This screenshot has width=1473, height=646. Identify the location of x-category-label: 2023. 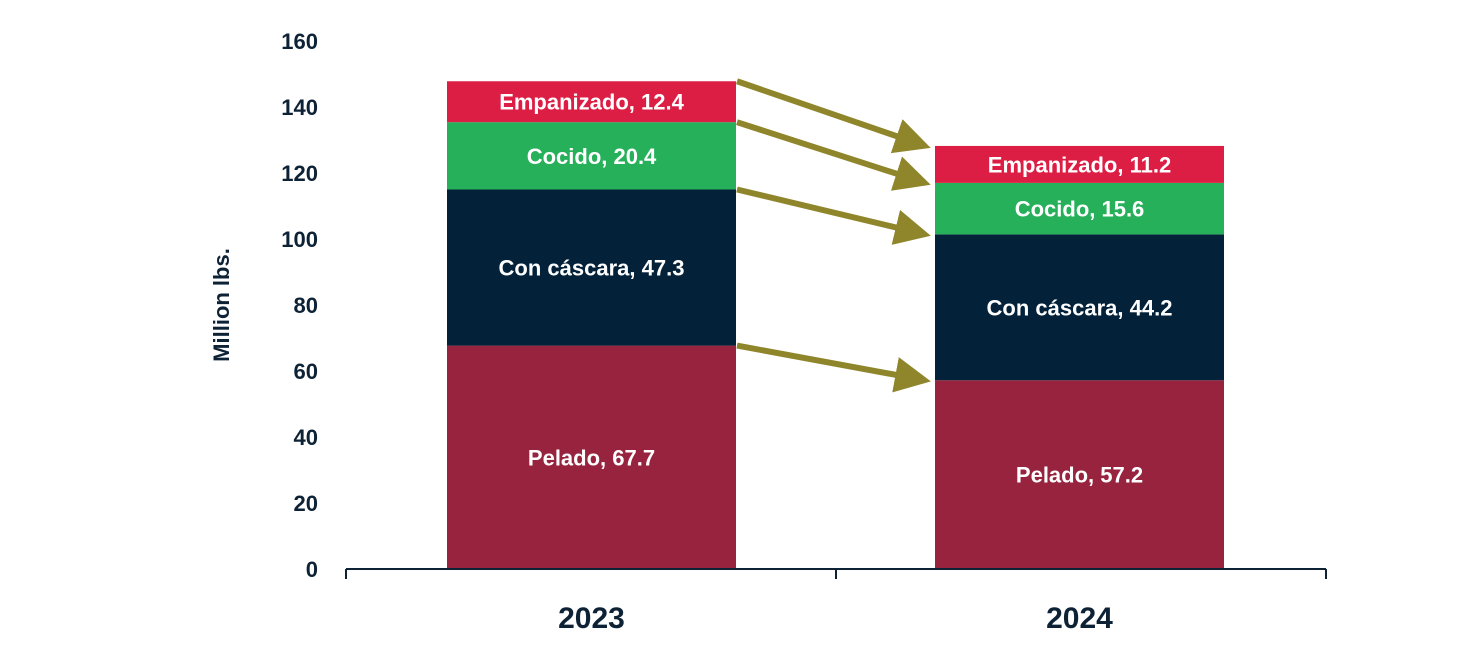
(591, 618).